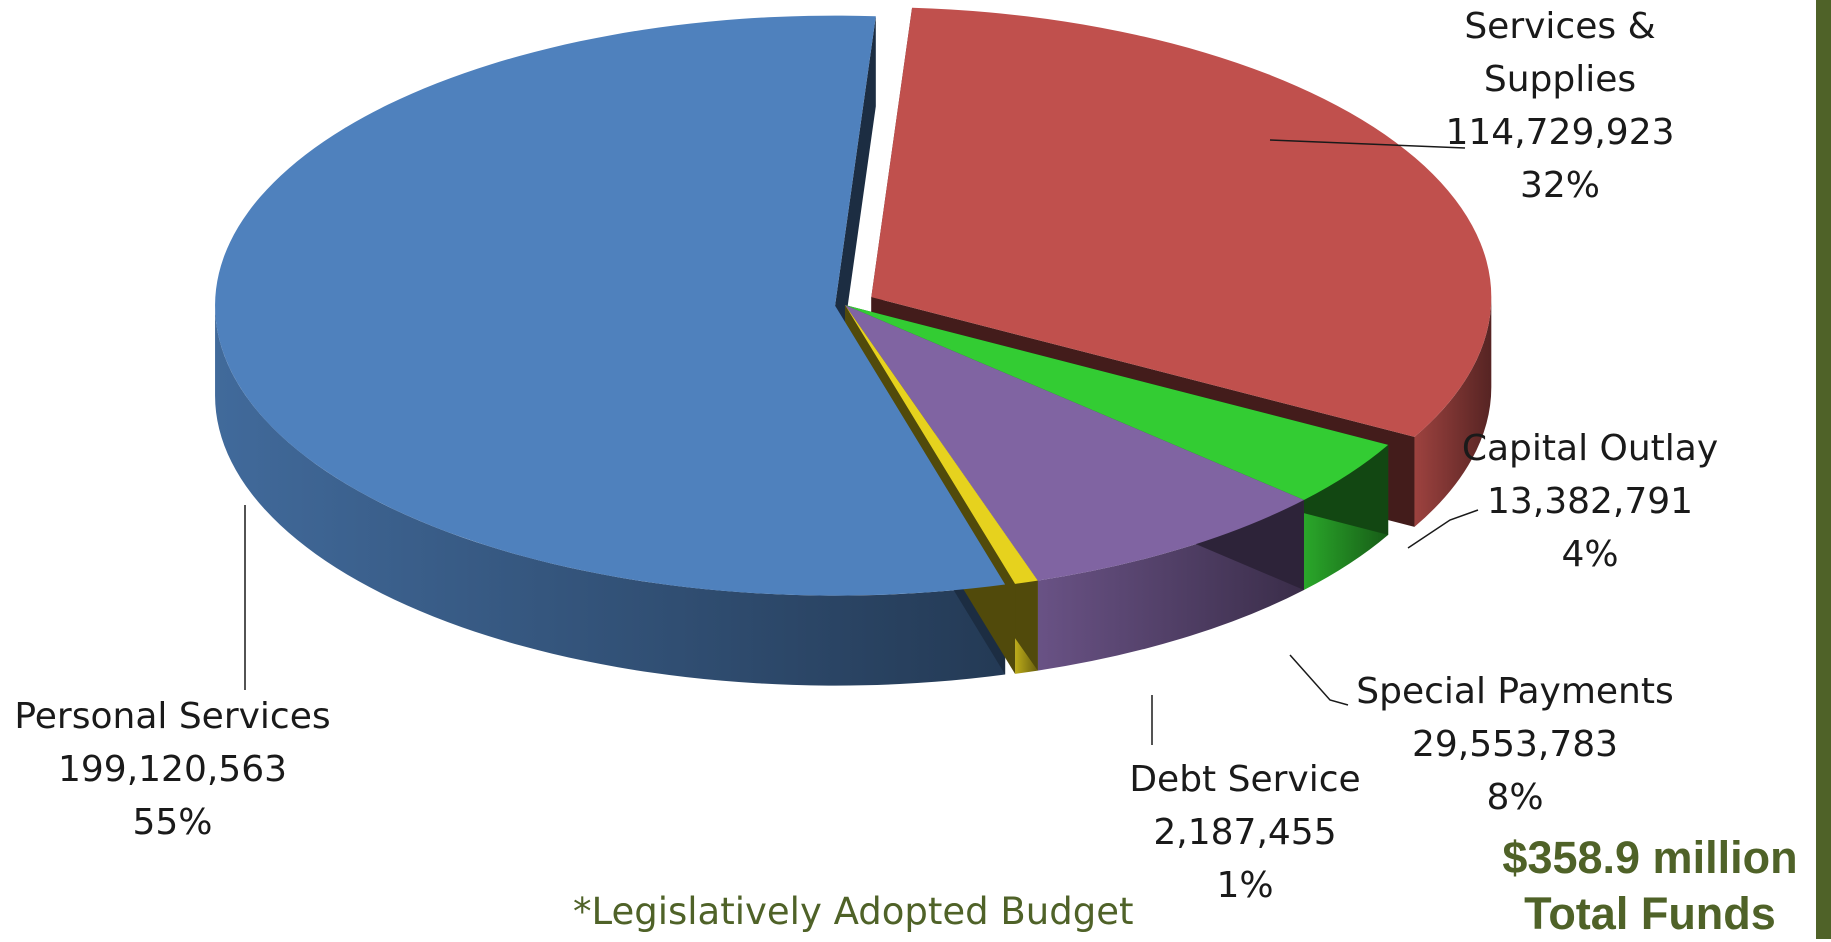 This screenshot has height=942, width=1831. I want to click on slice-percent: 1%, so click(1245, 885).